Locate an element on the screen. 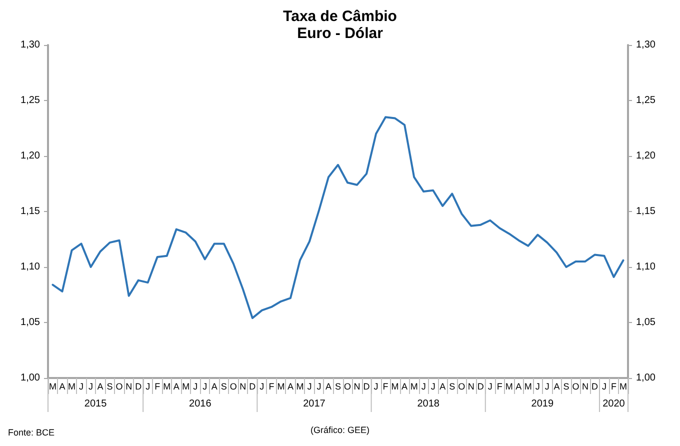  y2-tick-label: 1,25 is located at coordinates (646, 100).